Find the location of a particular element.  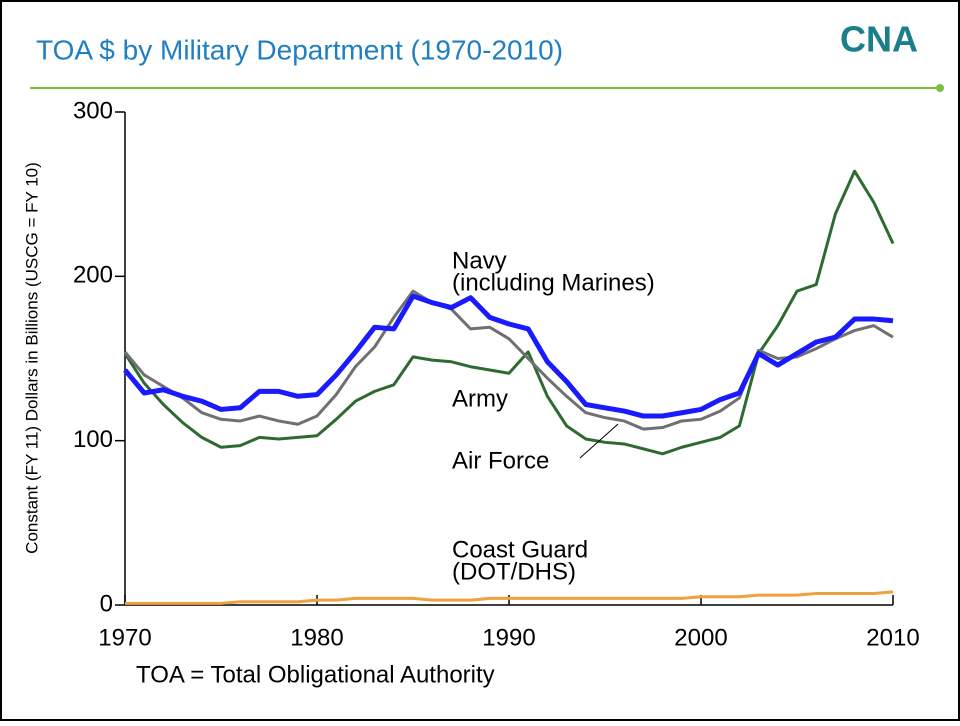

chart-title: TOA $ by Military Department (1970-2010) is located at coordinates (299, 49).